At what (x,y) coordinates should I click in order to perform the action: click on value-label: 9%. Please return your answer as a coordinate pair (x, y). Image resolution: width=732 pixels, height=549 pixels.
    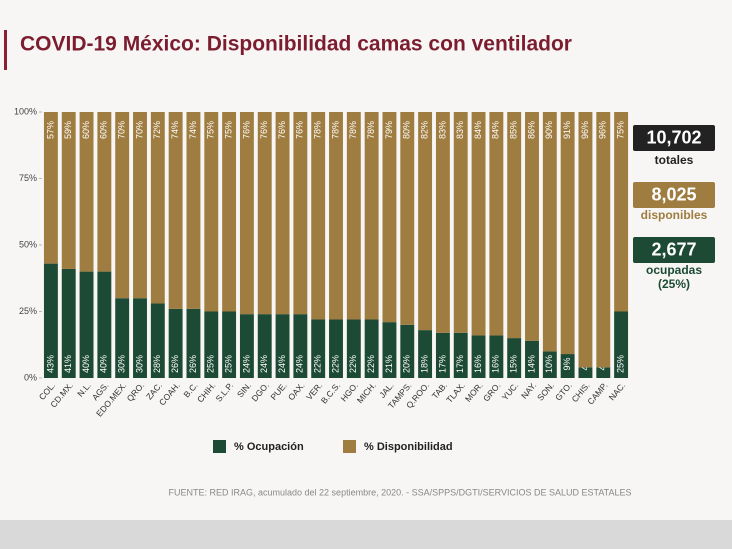
    Looking at the image, I should click on (567, 363).